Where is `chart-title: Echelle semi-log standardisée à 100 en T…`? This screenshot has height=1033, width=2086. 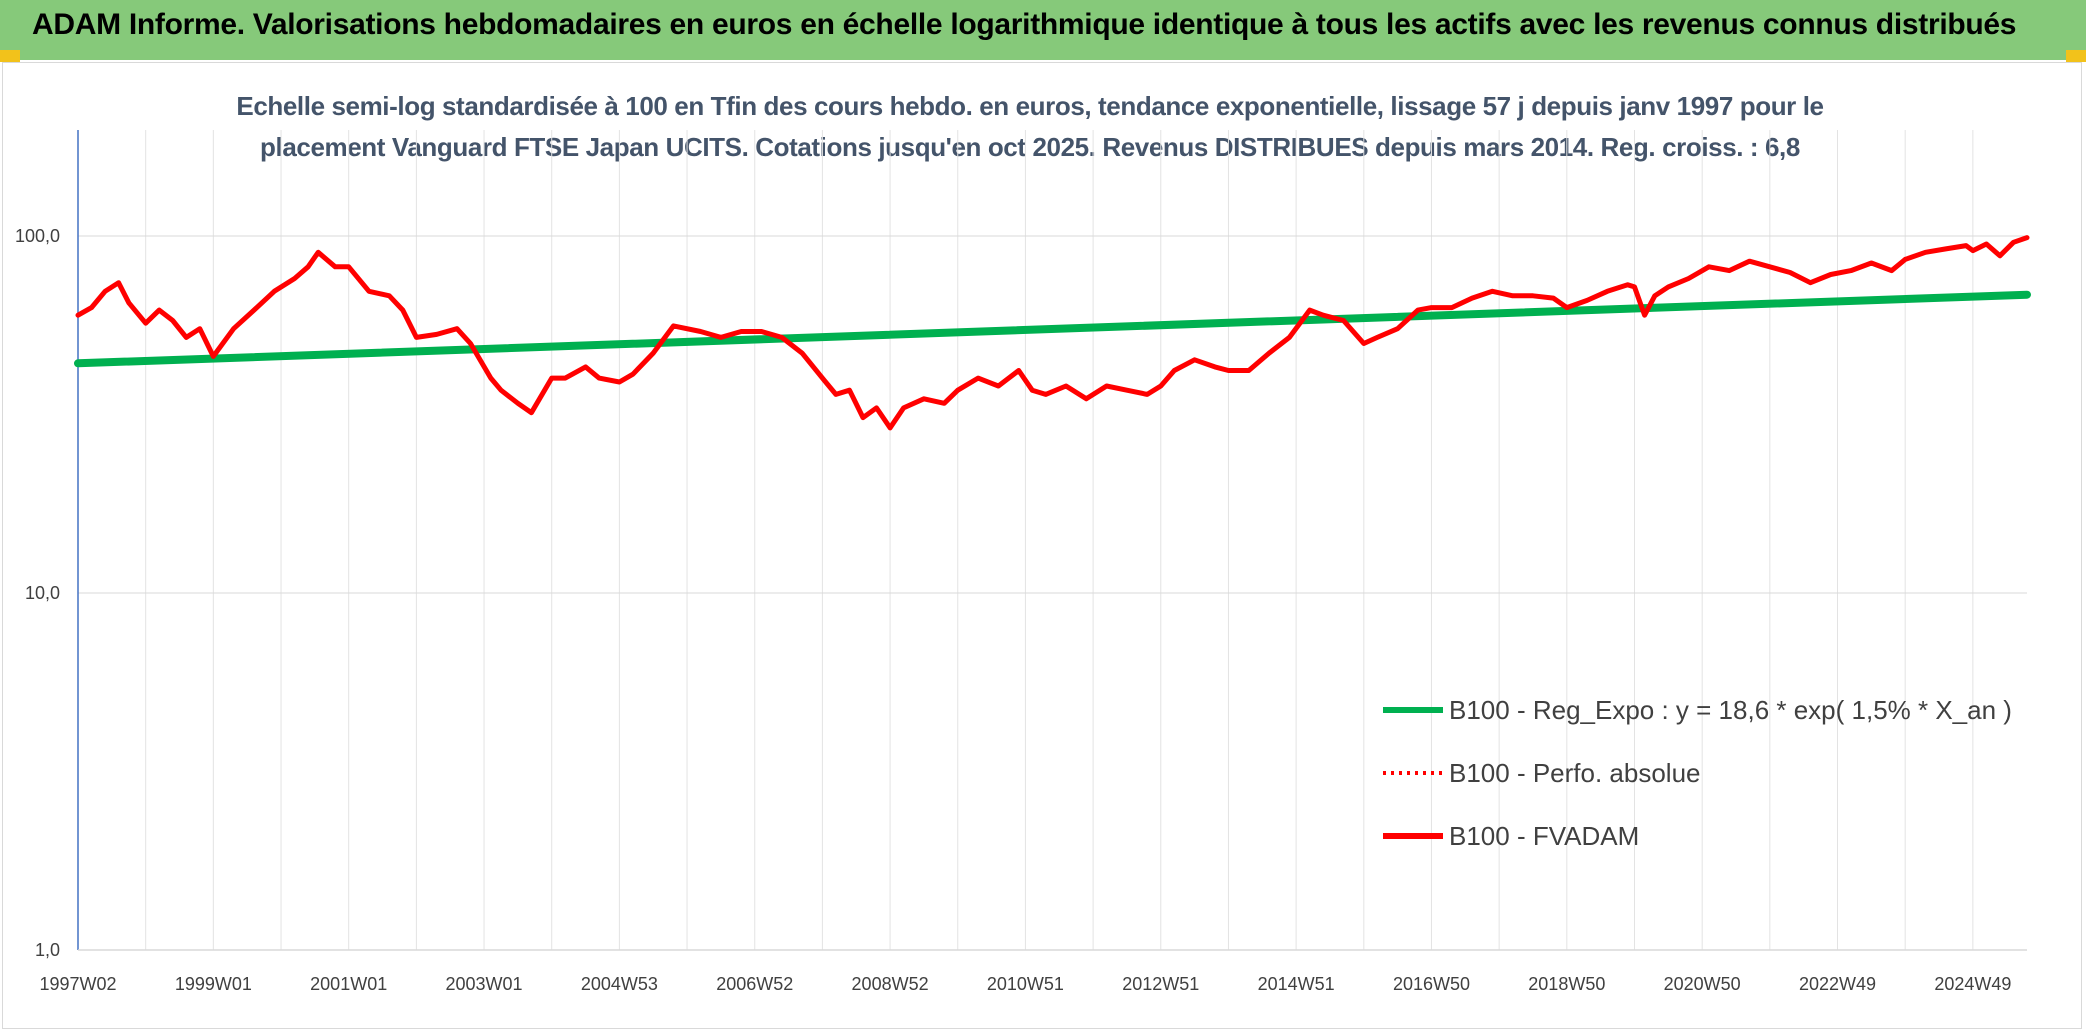 chart-title: Echelle semi-log standardisée à 100 en T… is located at coordinates (1030, 127).